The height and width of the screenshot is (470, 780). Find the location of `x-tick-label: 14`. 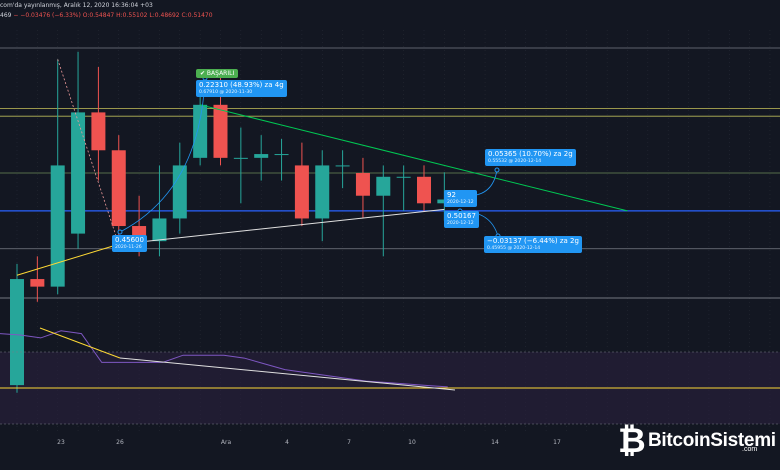

x-tick-label: 14 is located at coordinates (495, 442).